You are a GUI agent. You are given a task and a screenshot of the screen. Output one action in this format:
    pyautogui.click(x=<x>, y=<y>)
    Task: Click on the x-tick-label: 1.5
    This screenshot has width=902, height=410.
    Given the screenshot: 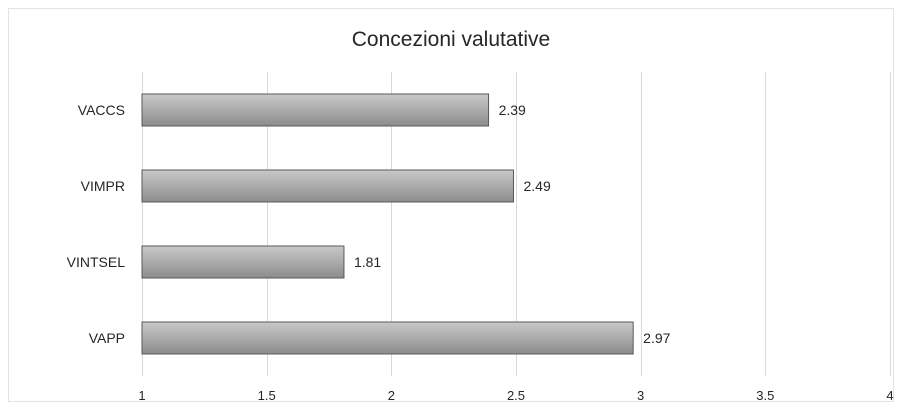 What is the action you would take?
    pyautogui.click(x=267, y=395)
    